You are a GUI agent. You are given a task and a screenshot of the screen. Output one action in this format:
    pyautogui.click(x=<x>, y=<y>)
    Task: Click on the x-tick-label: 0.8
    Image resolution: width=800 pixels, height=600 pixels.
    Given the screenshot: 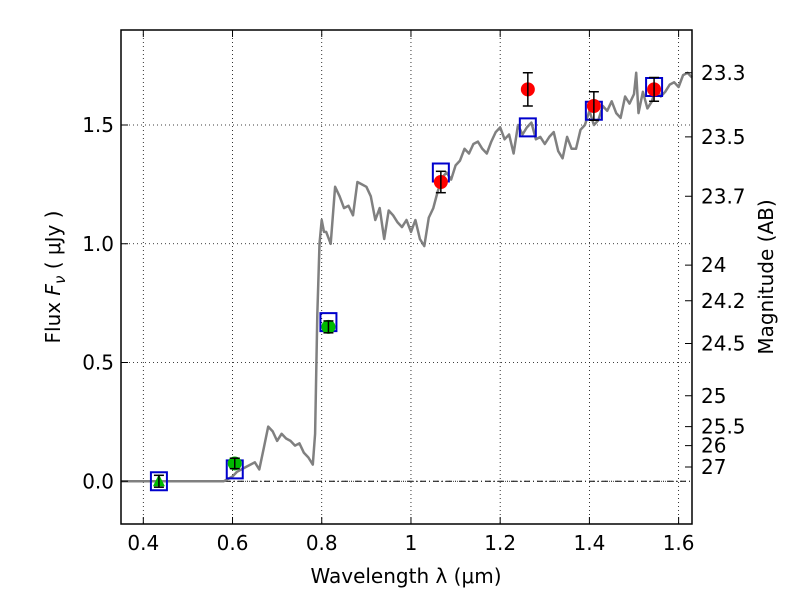 What is the action you would take?
    pyautogui.click(x=322, y=543)
    